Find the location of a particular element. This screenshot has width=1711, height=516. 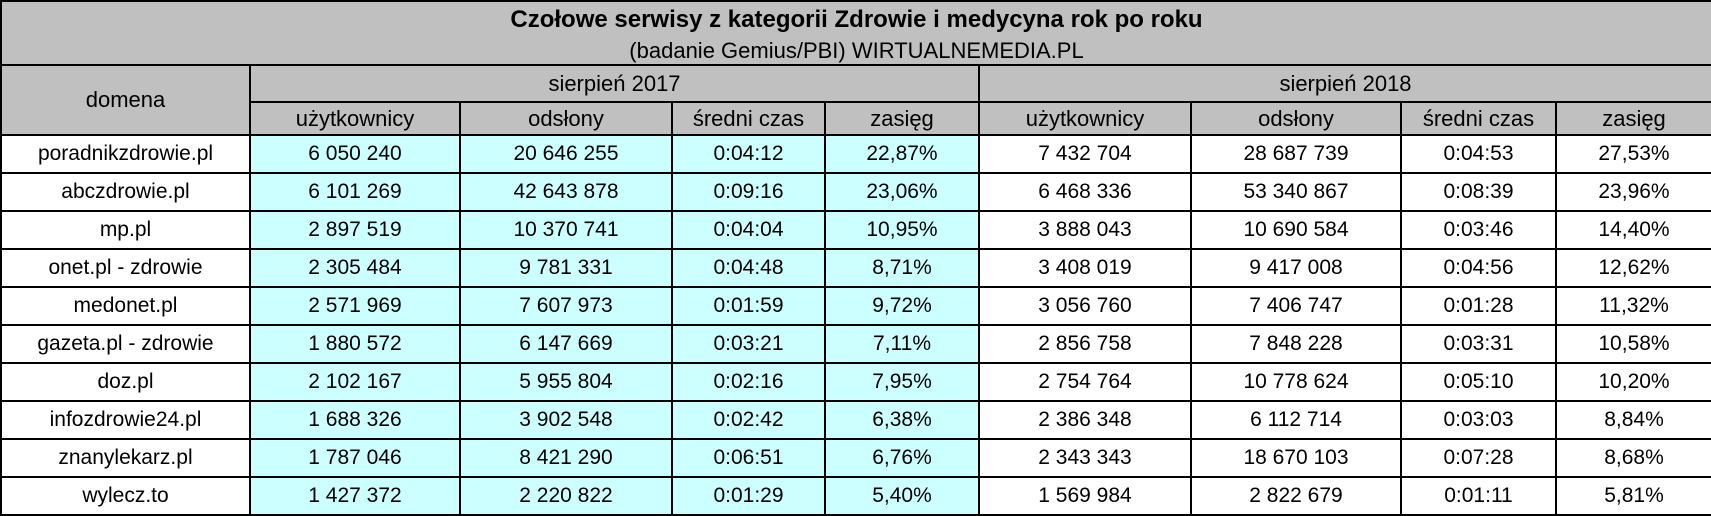

value-cell: 42 643 878 is located at coordinates (566, 192).